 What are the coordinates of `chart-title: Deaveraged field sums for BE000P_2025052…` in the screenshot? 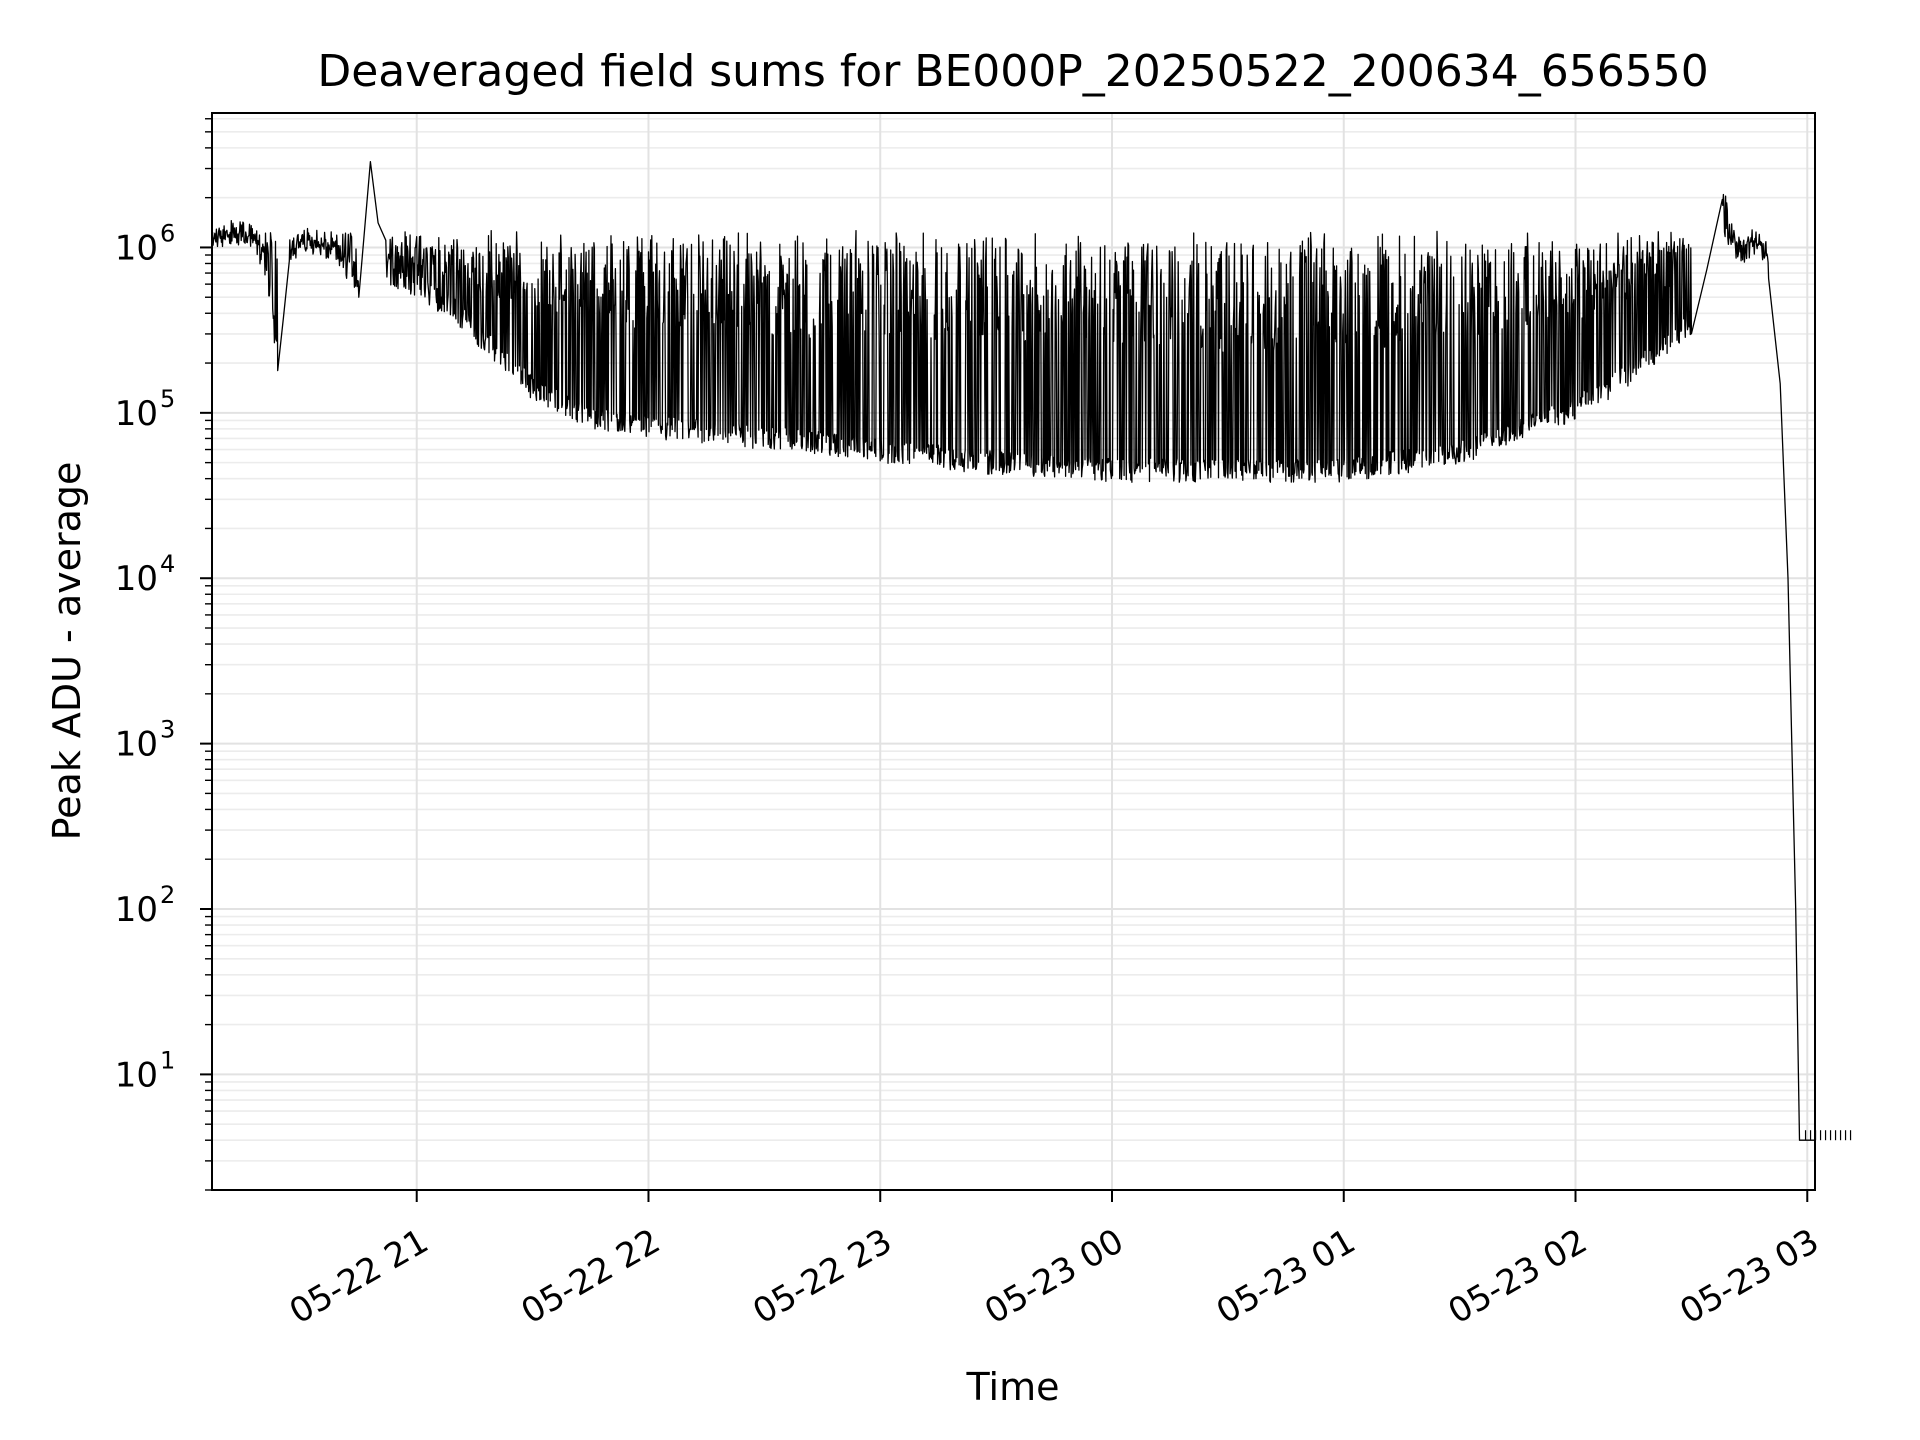 It's located at (1012, 71).